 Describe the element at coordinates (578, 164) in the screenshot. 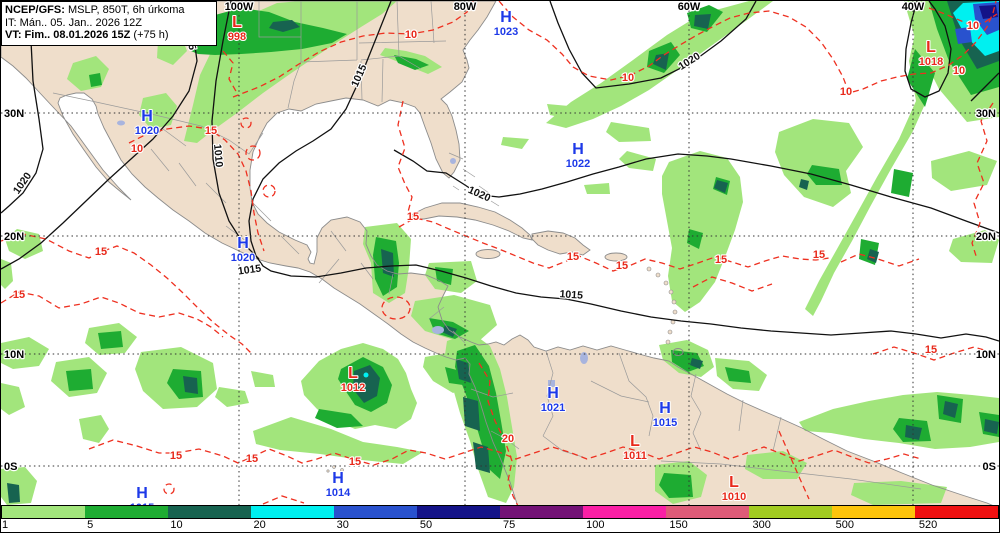

I see `pressure-center-value: 1022` at that location.